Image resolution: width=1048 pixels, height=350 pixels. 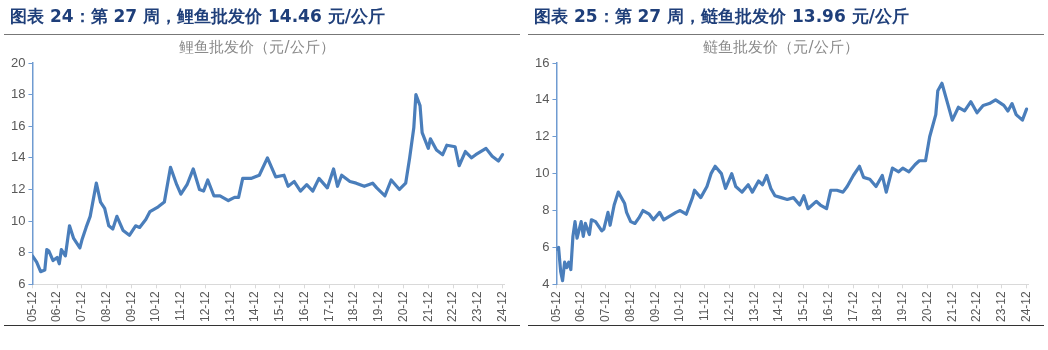 What do you see at coordinates (786, 17) in the screenshot?
I see `chart-title: 图表 25：第 27 周，鲢鱼批发价 13.96 元/公斤` at bounding box center [786, 17].